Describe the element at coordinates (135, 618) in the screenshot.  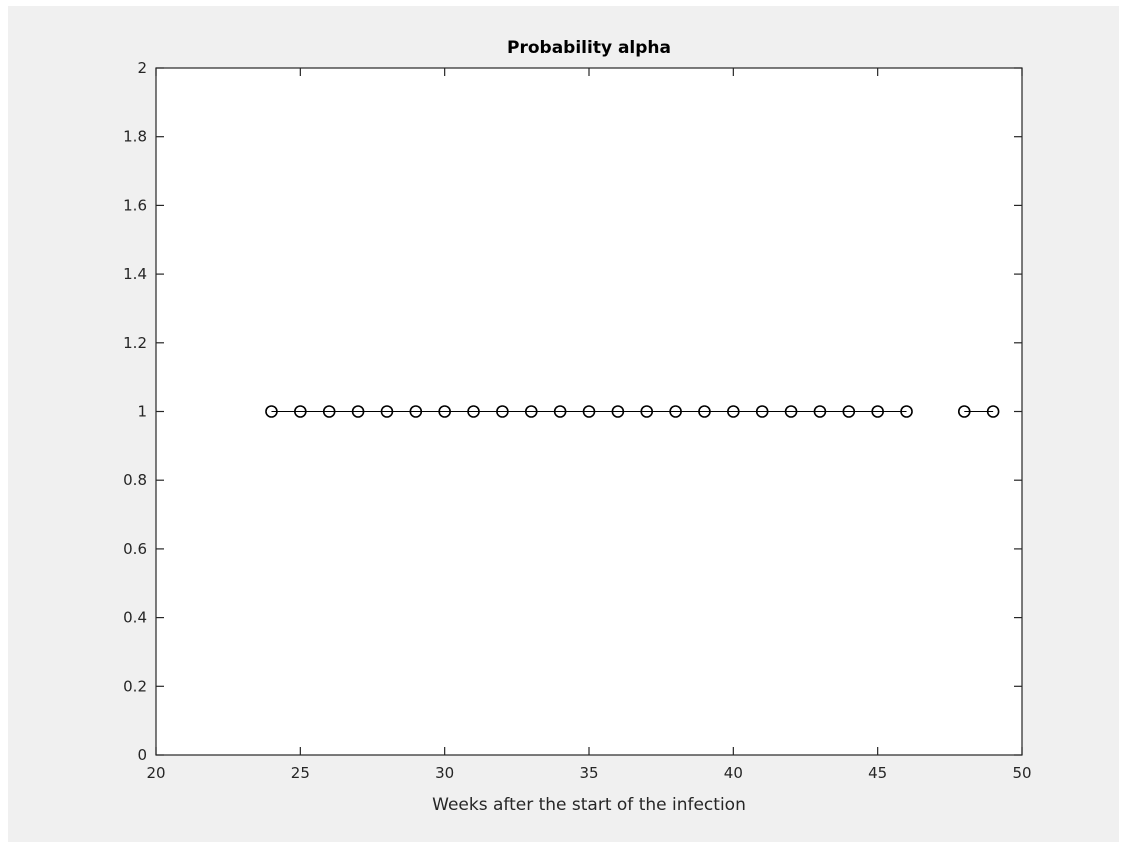
I see `y-tick-label: 0.4` at that location.